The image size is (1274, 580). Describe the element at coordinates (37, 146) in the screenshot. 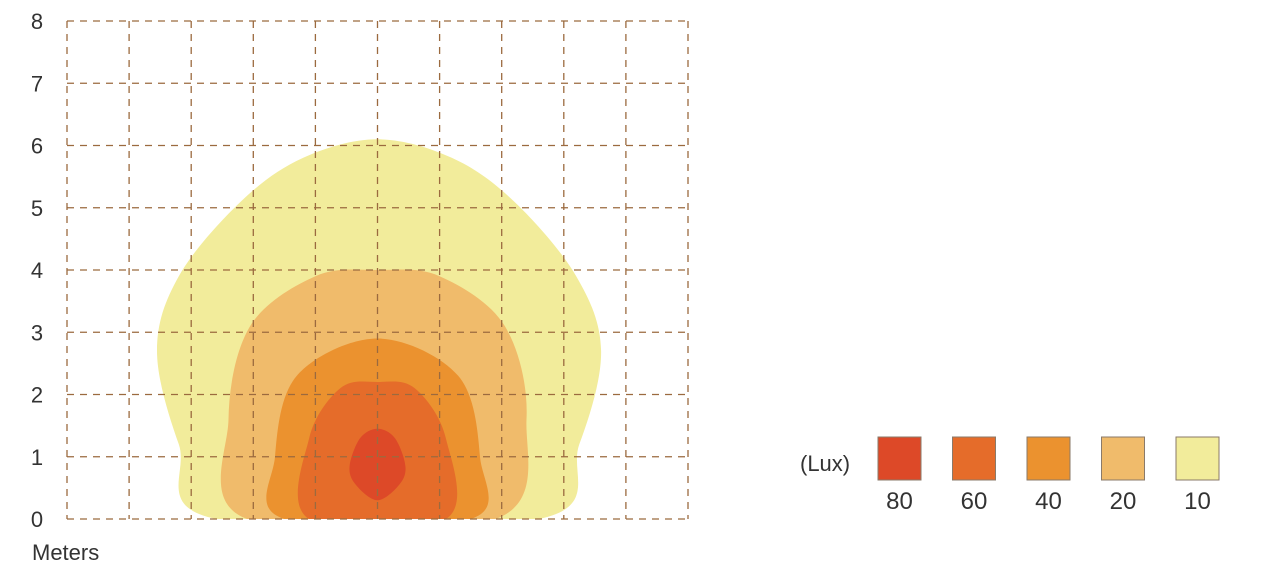

I see `y-tick-label: 6` at that location.